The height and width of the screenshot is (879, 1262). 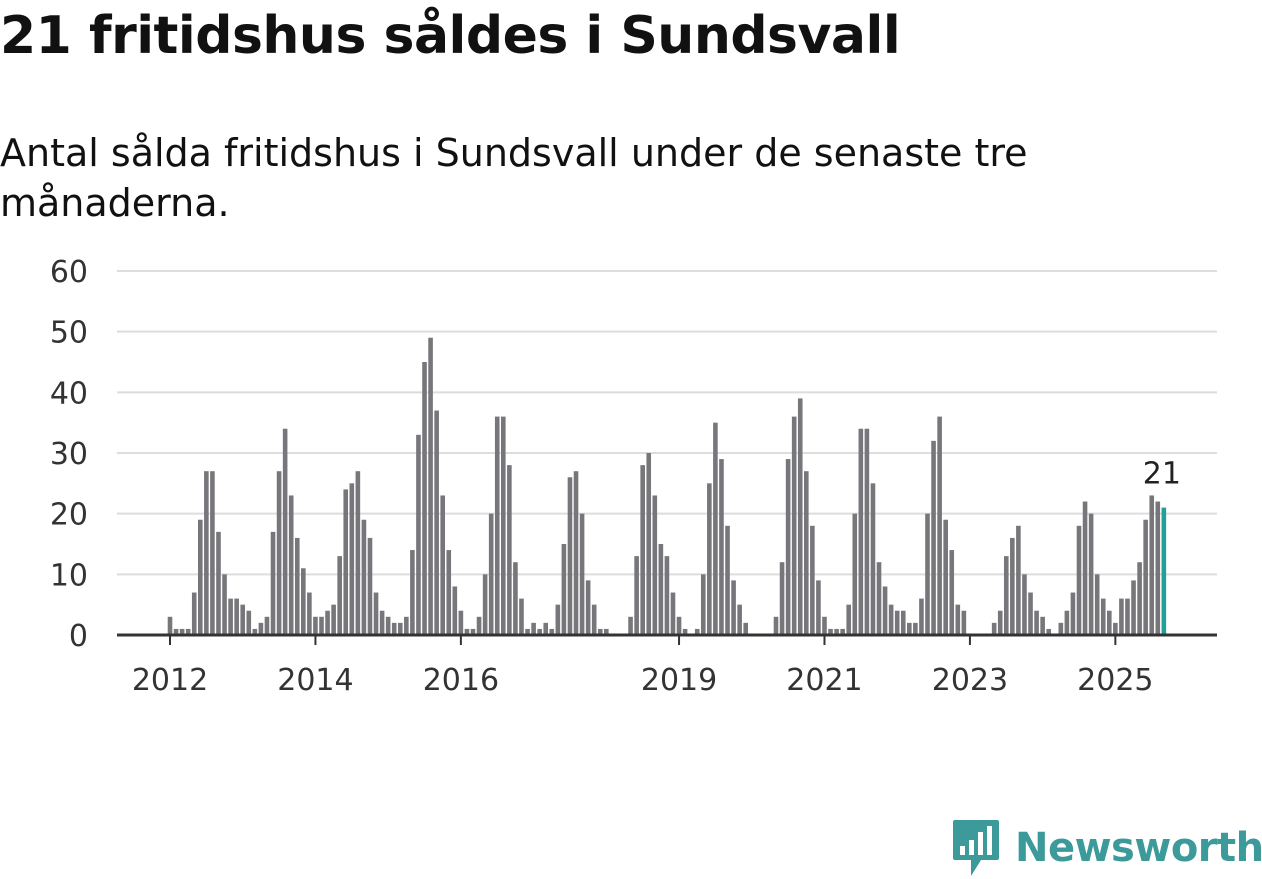 I want to click on brand-name: Newsworthy, so click(x=1138, y=848).